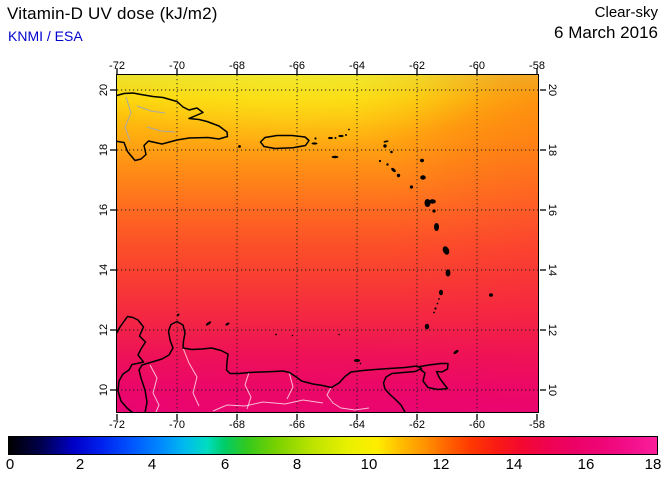 The image size is (665, 480). Describe the element at coordinates (117, 66) in the screenshot. I see `lon-tick-label-top: -72` at that location.